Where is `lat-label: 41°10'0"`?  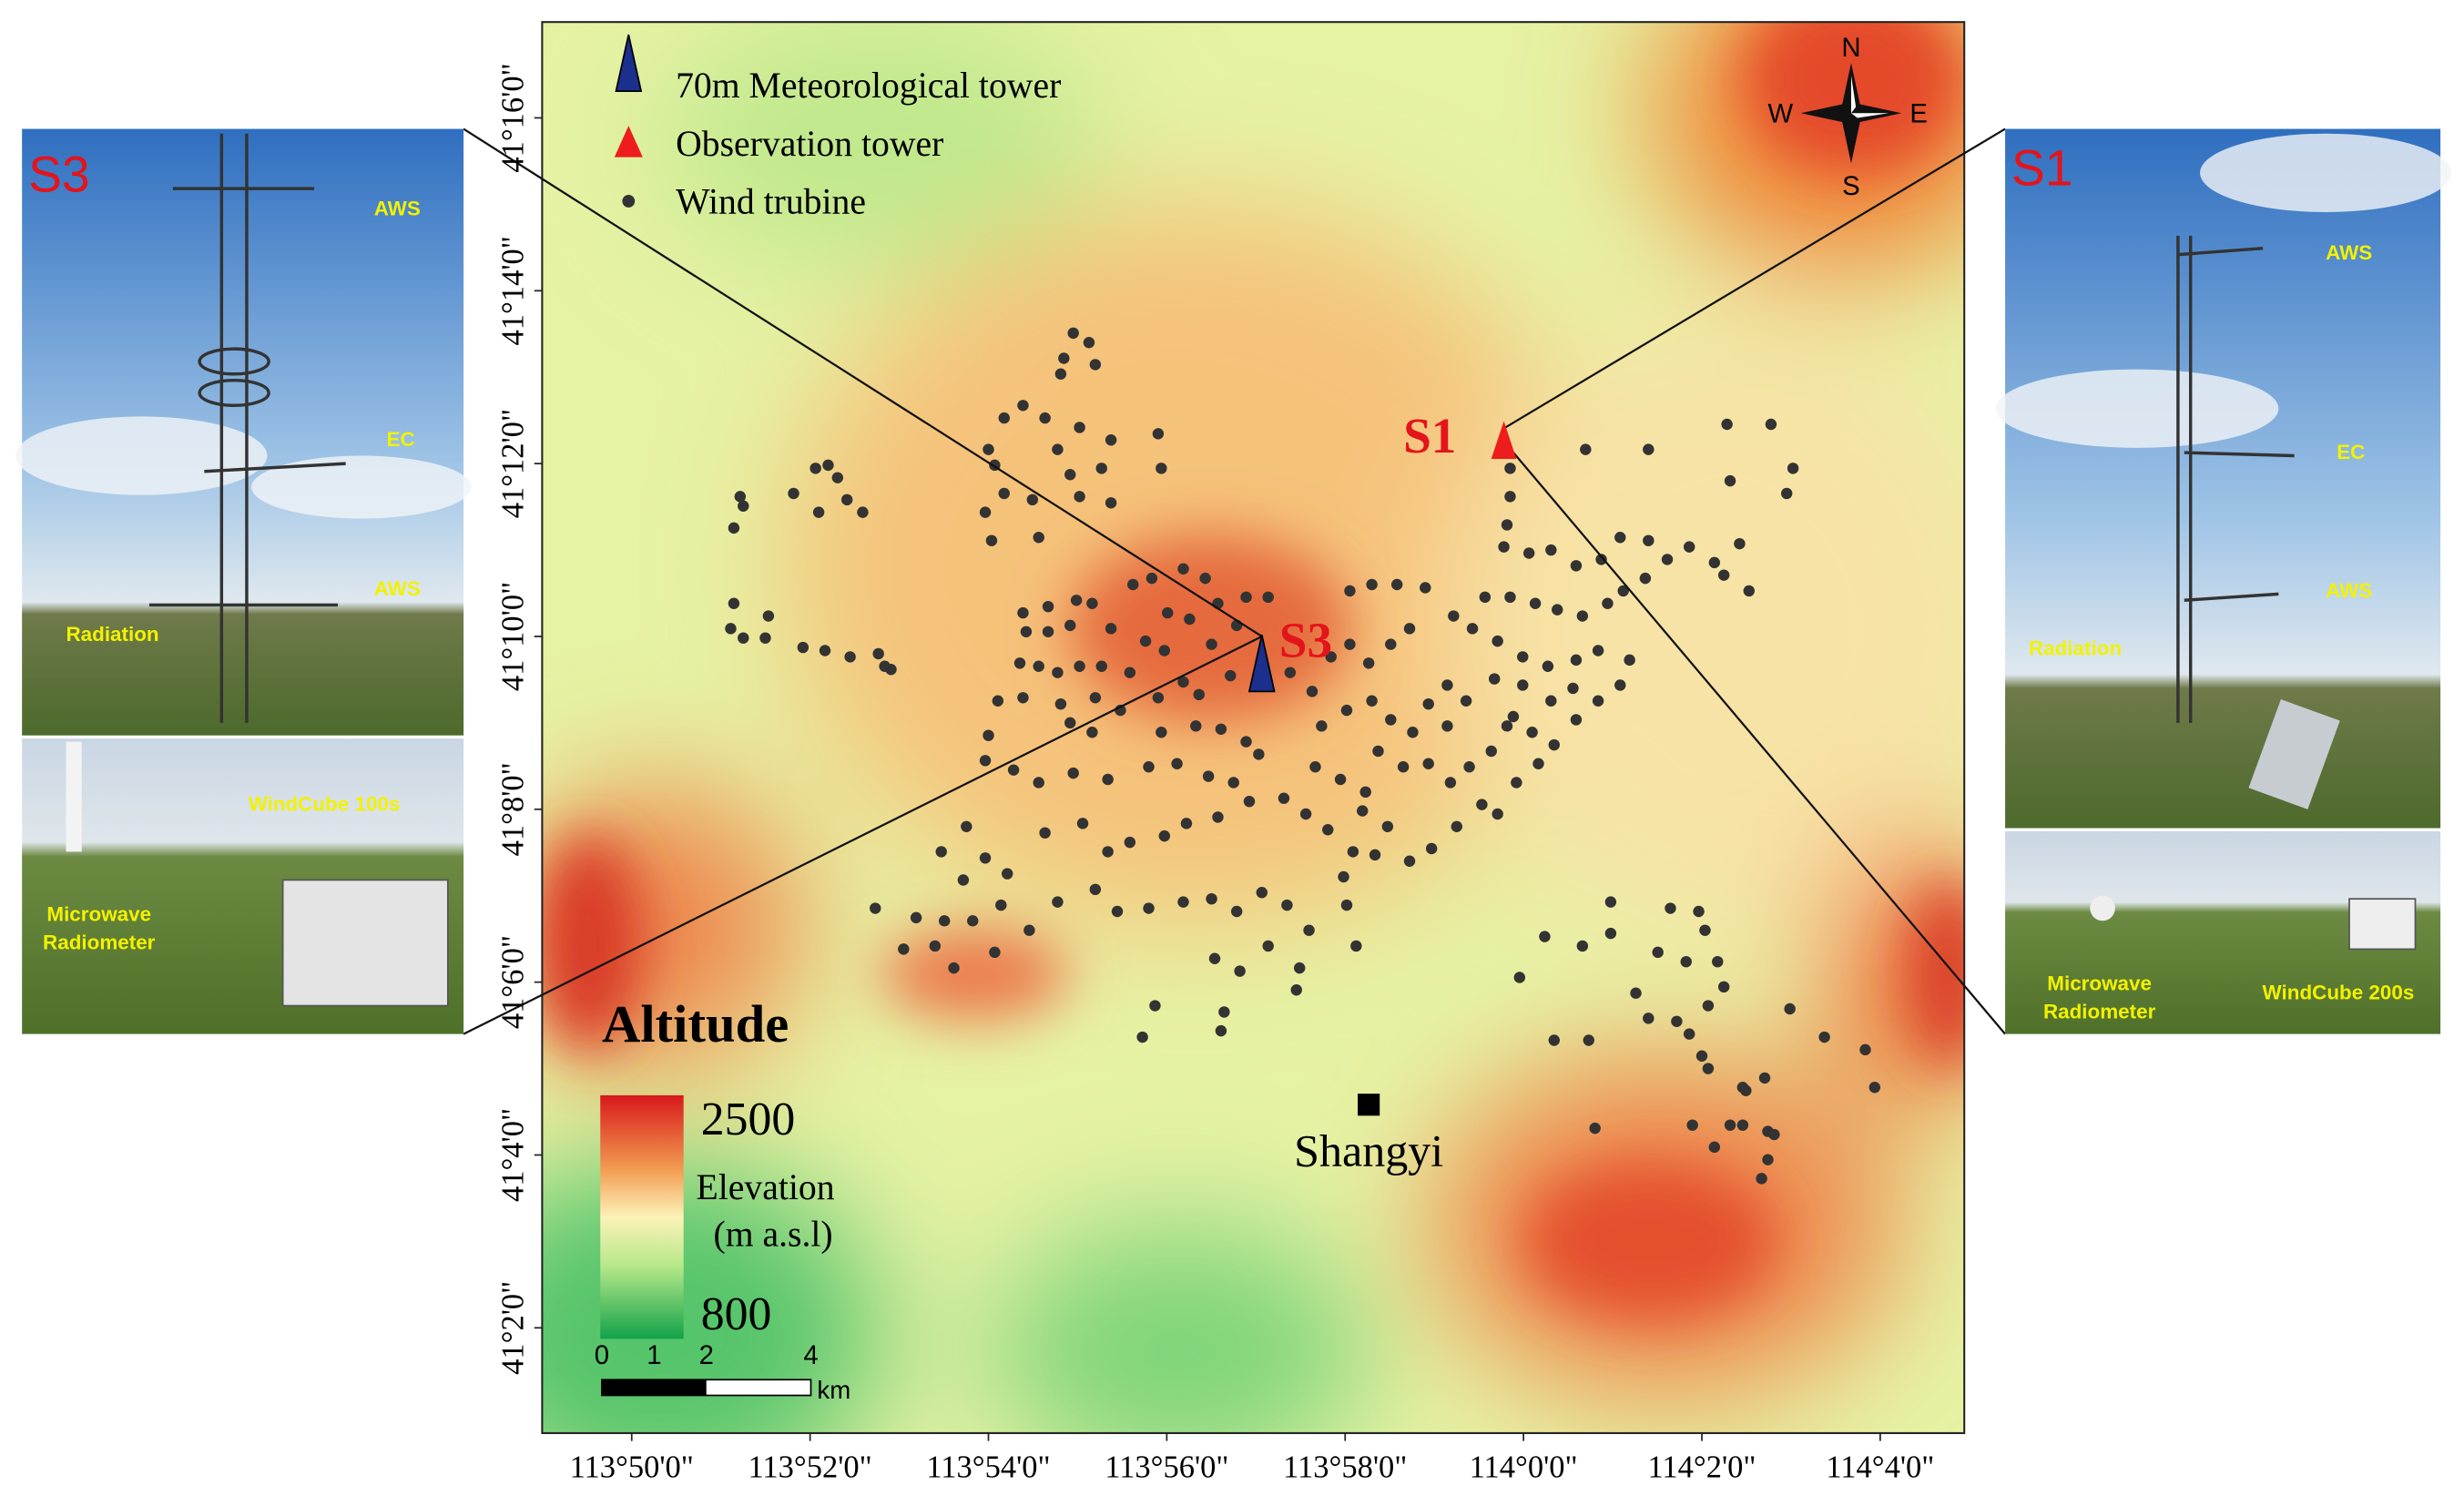 lat-label: 41°10'0" is located at coordinates (513, 636).